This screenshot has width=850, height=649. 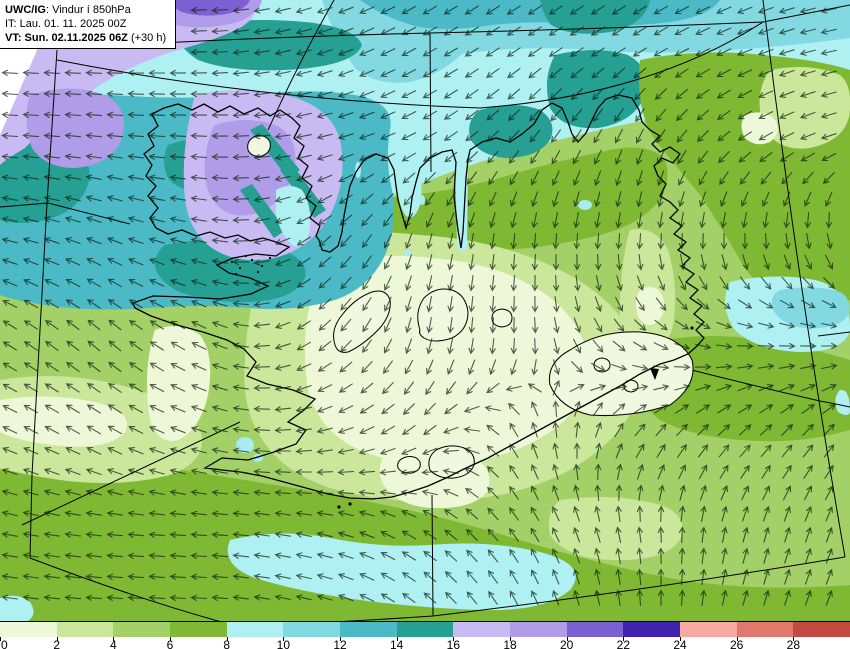 What do you see at coordinates (453, 643) in the screenshot?
I see `colorbar-label: 16` at bounding box center [453, 643].